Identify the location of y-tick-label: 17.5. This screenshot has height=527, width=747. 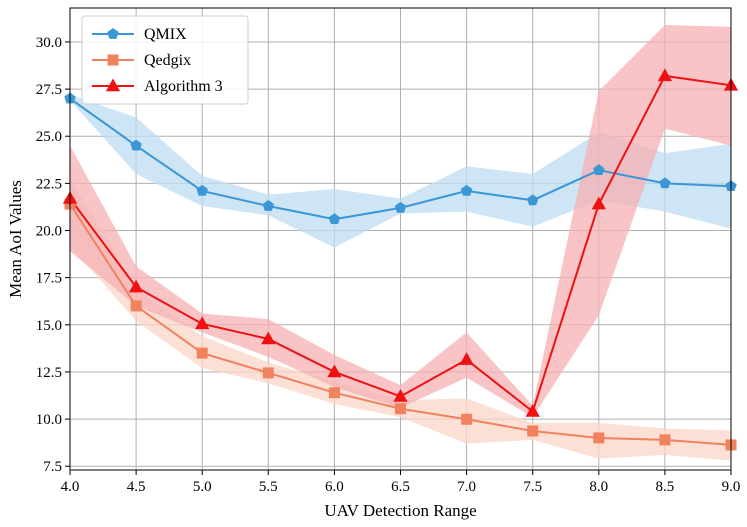
(49, 279).